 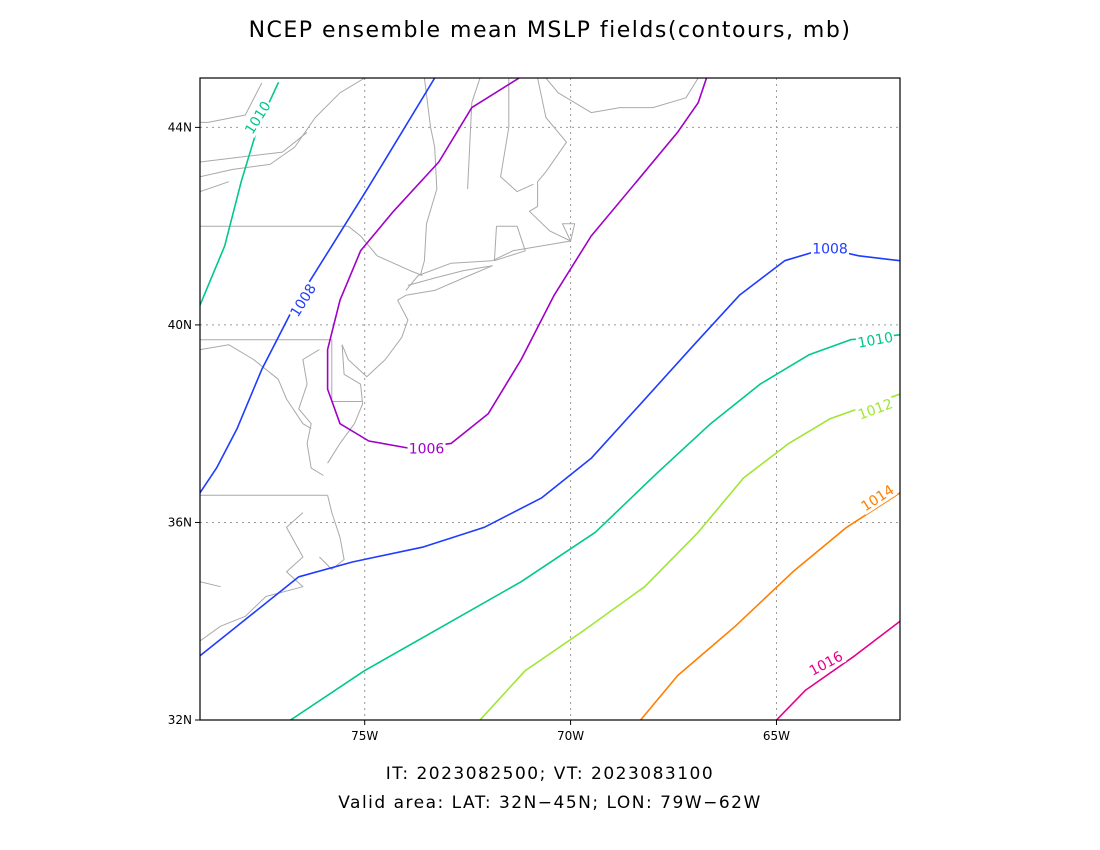 I want to click on contour-label-group: 1006, so click(x=426, y=448).